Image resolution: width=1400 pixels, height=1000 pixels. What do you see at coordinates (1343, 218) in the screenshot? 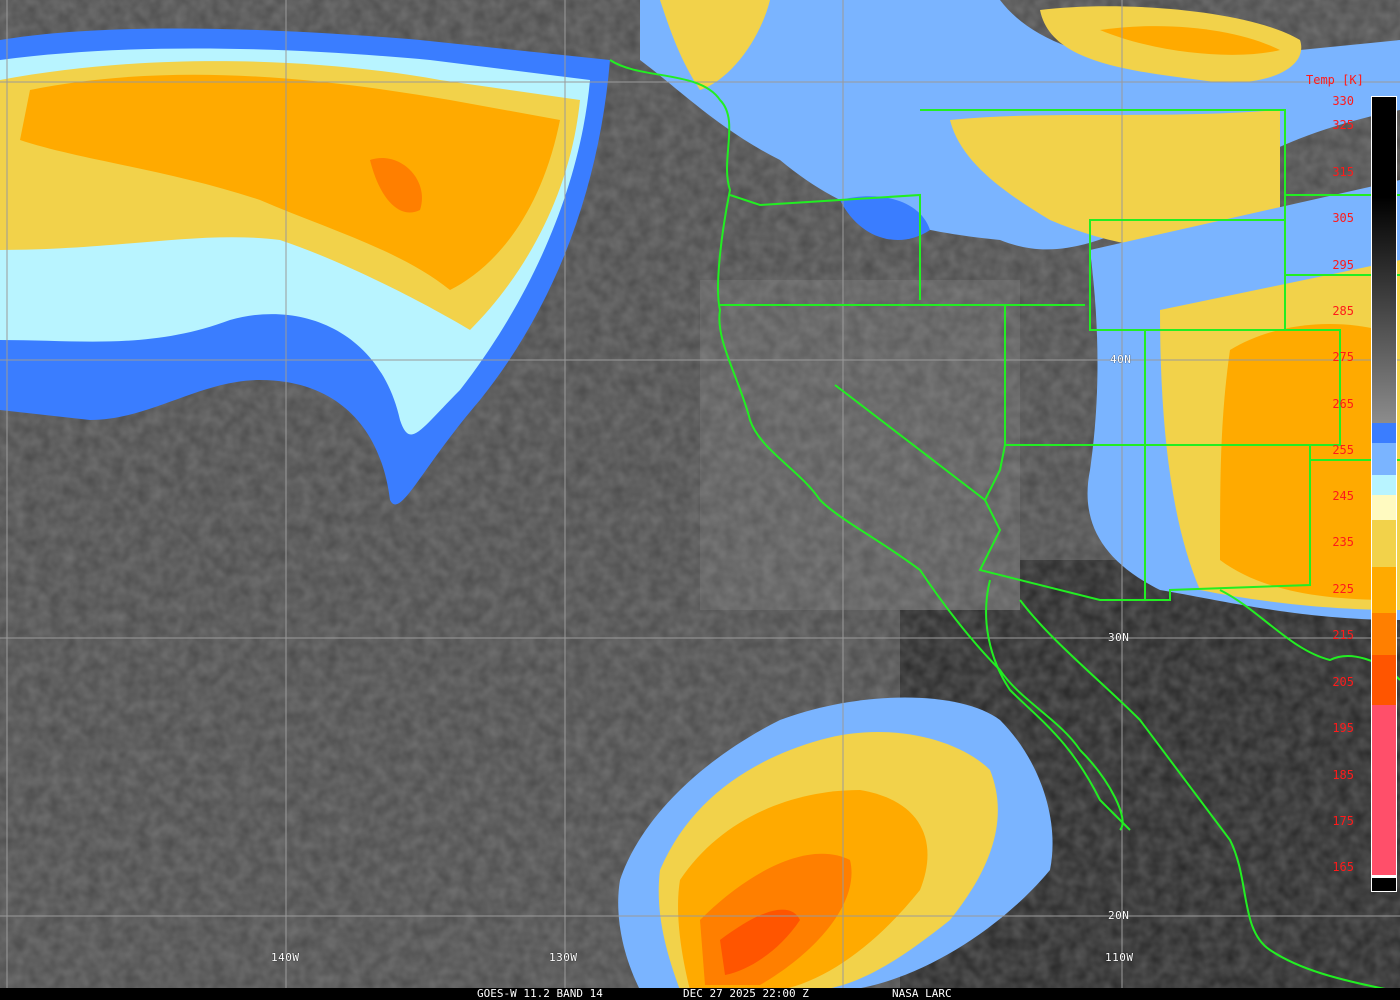
I see `legend-tick-305: 305` at bounding box center [1343, 218].